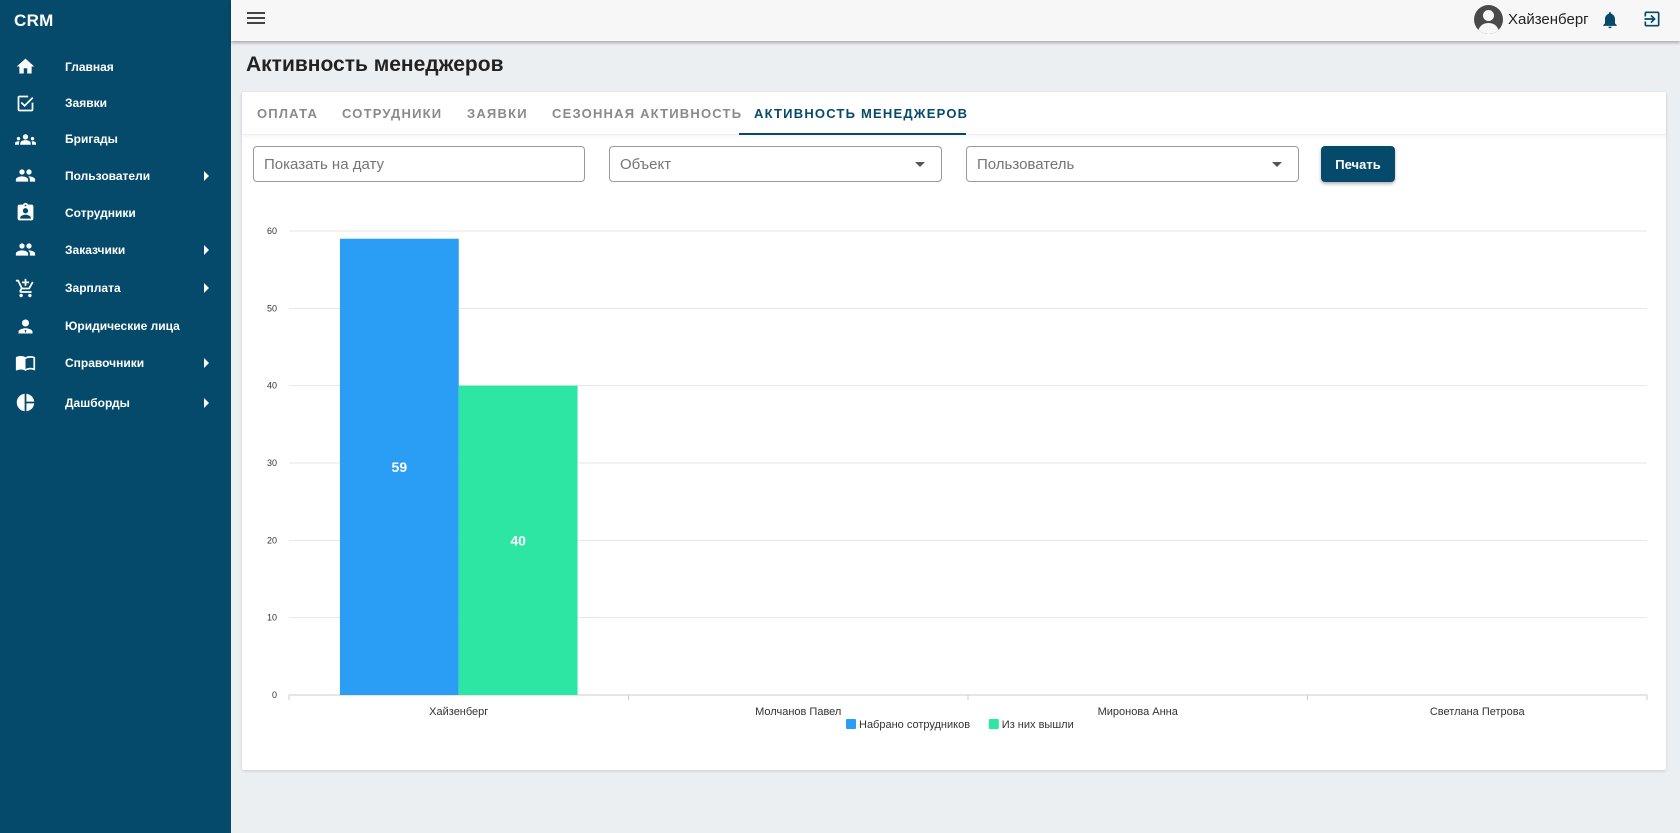  Describe the element at coordinates (852, 134) in the screenshot. I see `active-tab-indicator` at that location.